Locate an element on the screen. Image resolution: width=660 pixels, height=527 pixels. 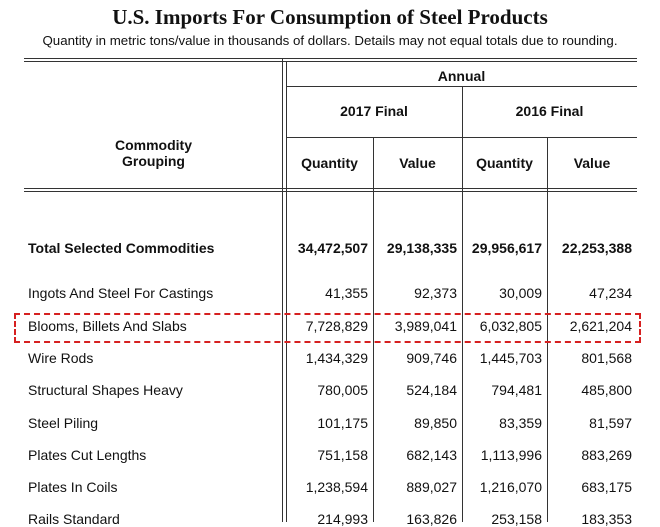
highlight-box is located at coordinates (327, 328).